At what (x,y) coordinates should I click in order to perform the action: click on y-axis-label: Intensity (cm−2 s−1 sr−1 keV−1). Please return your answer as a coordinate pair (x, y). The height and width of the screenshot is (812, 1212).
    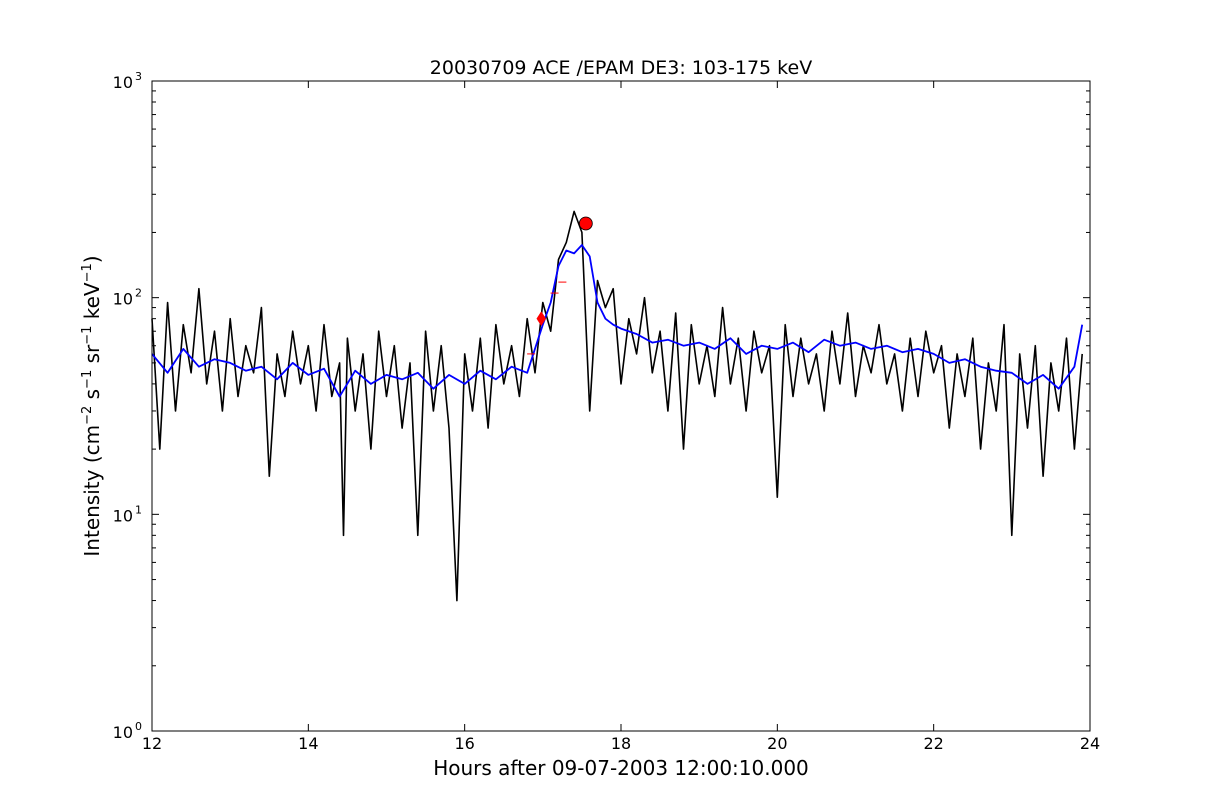
    Looking at the image, I should click on (92, 405).